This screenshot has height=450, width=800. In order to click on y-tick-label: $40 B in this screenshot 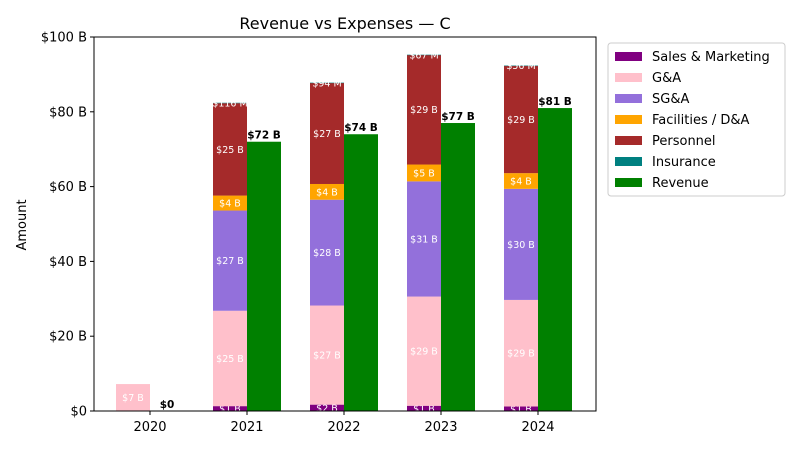, I will do `click(68, 262)`.